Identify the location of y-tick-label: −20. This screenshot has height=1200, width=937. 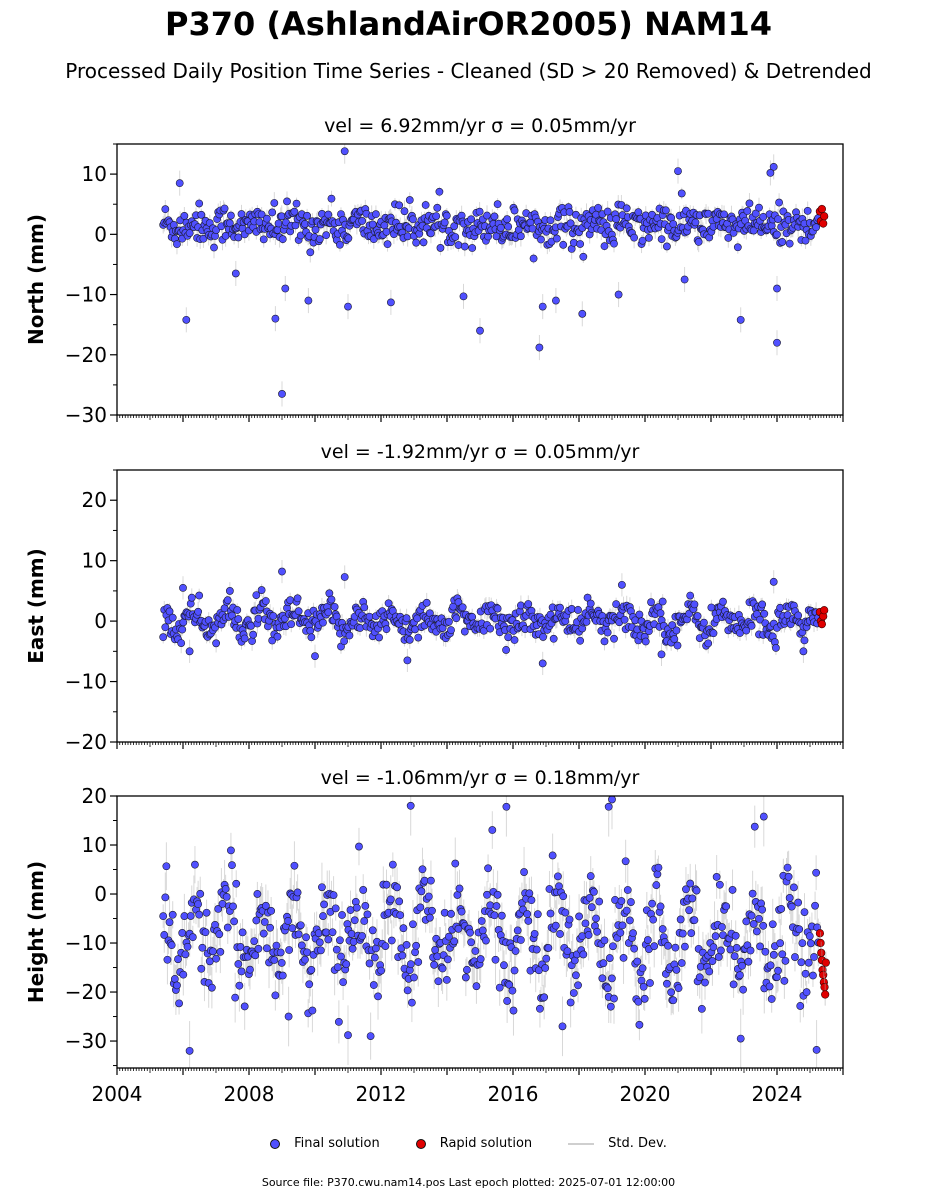
(86, 742).